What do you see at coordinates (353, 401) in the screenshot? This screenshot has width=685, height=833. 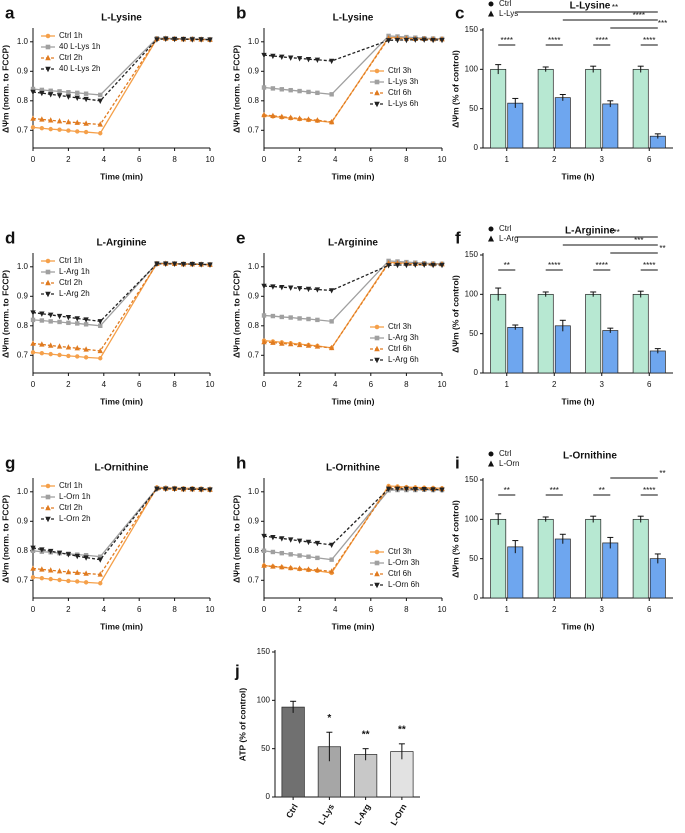 I see `x-axis-label: Time (min)` at bounding box center [353, 401].